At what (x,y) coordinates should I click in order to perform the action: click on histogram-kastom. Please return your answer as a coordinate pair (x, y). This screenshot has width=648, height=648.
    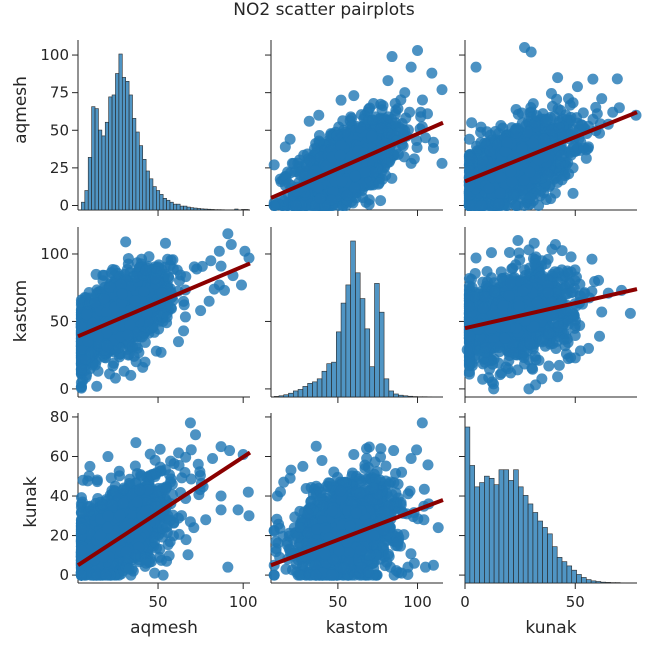
    Looking at the image, I should click on (357, 319).